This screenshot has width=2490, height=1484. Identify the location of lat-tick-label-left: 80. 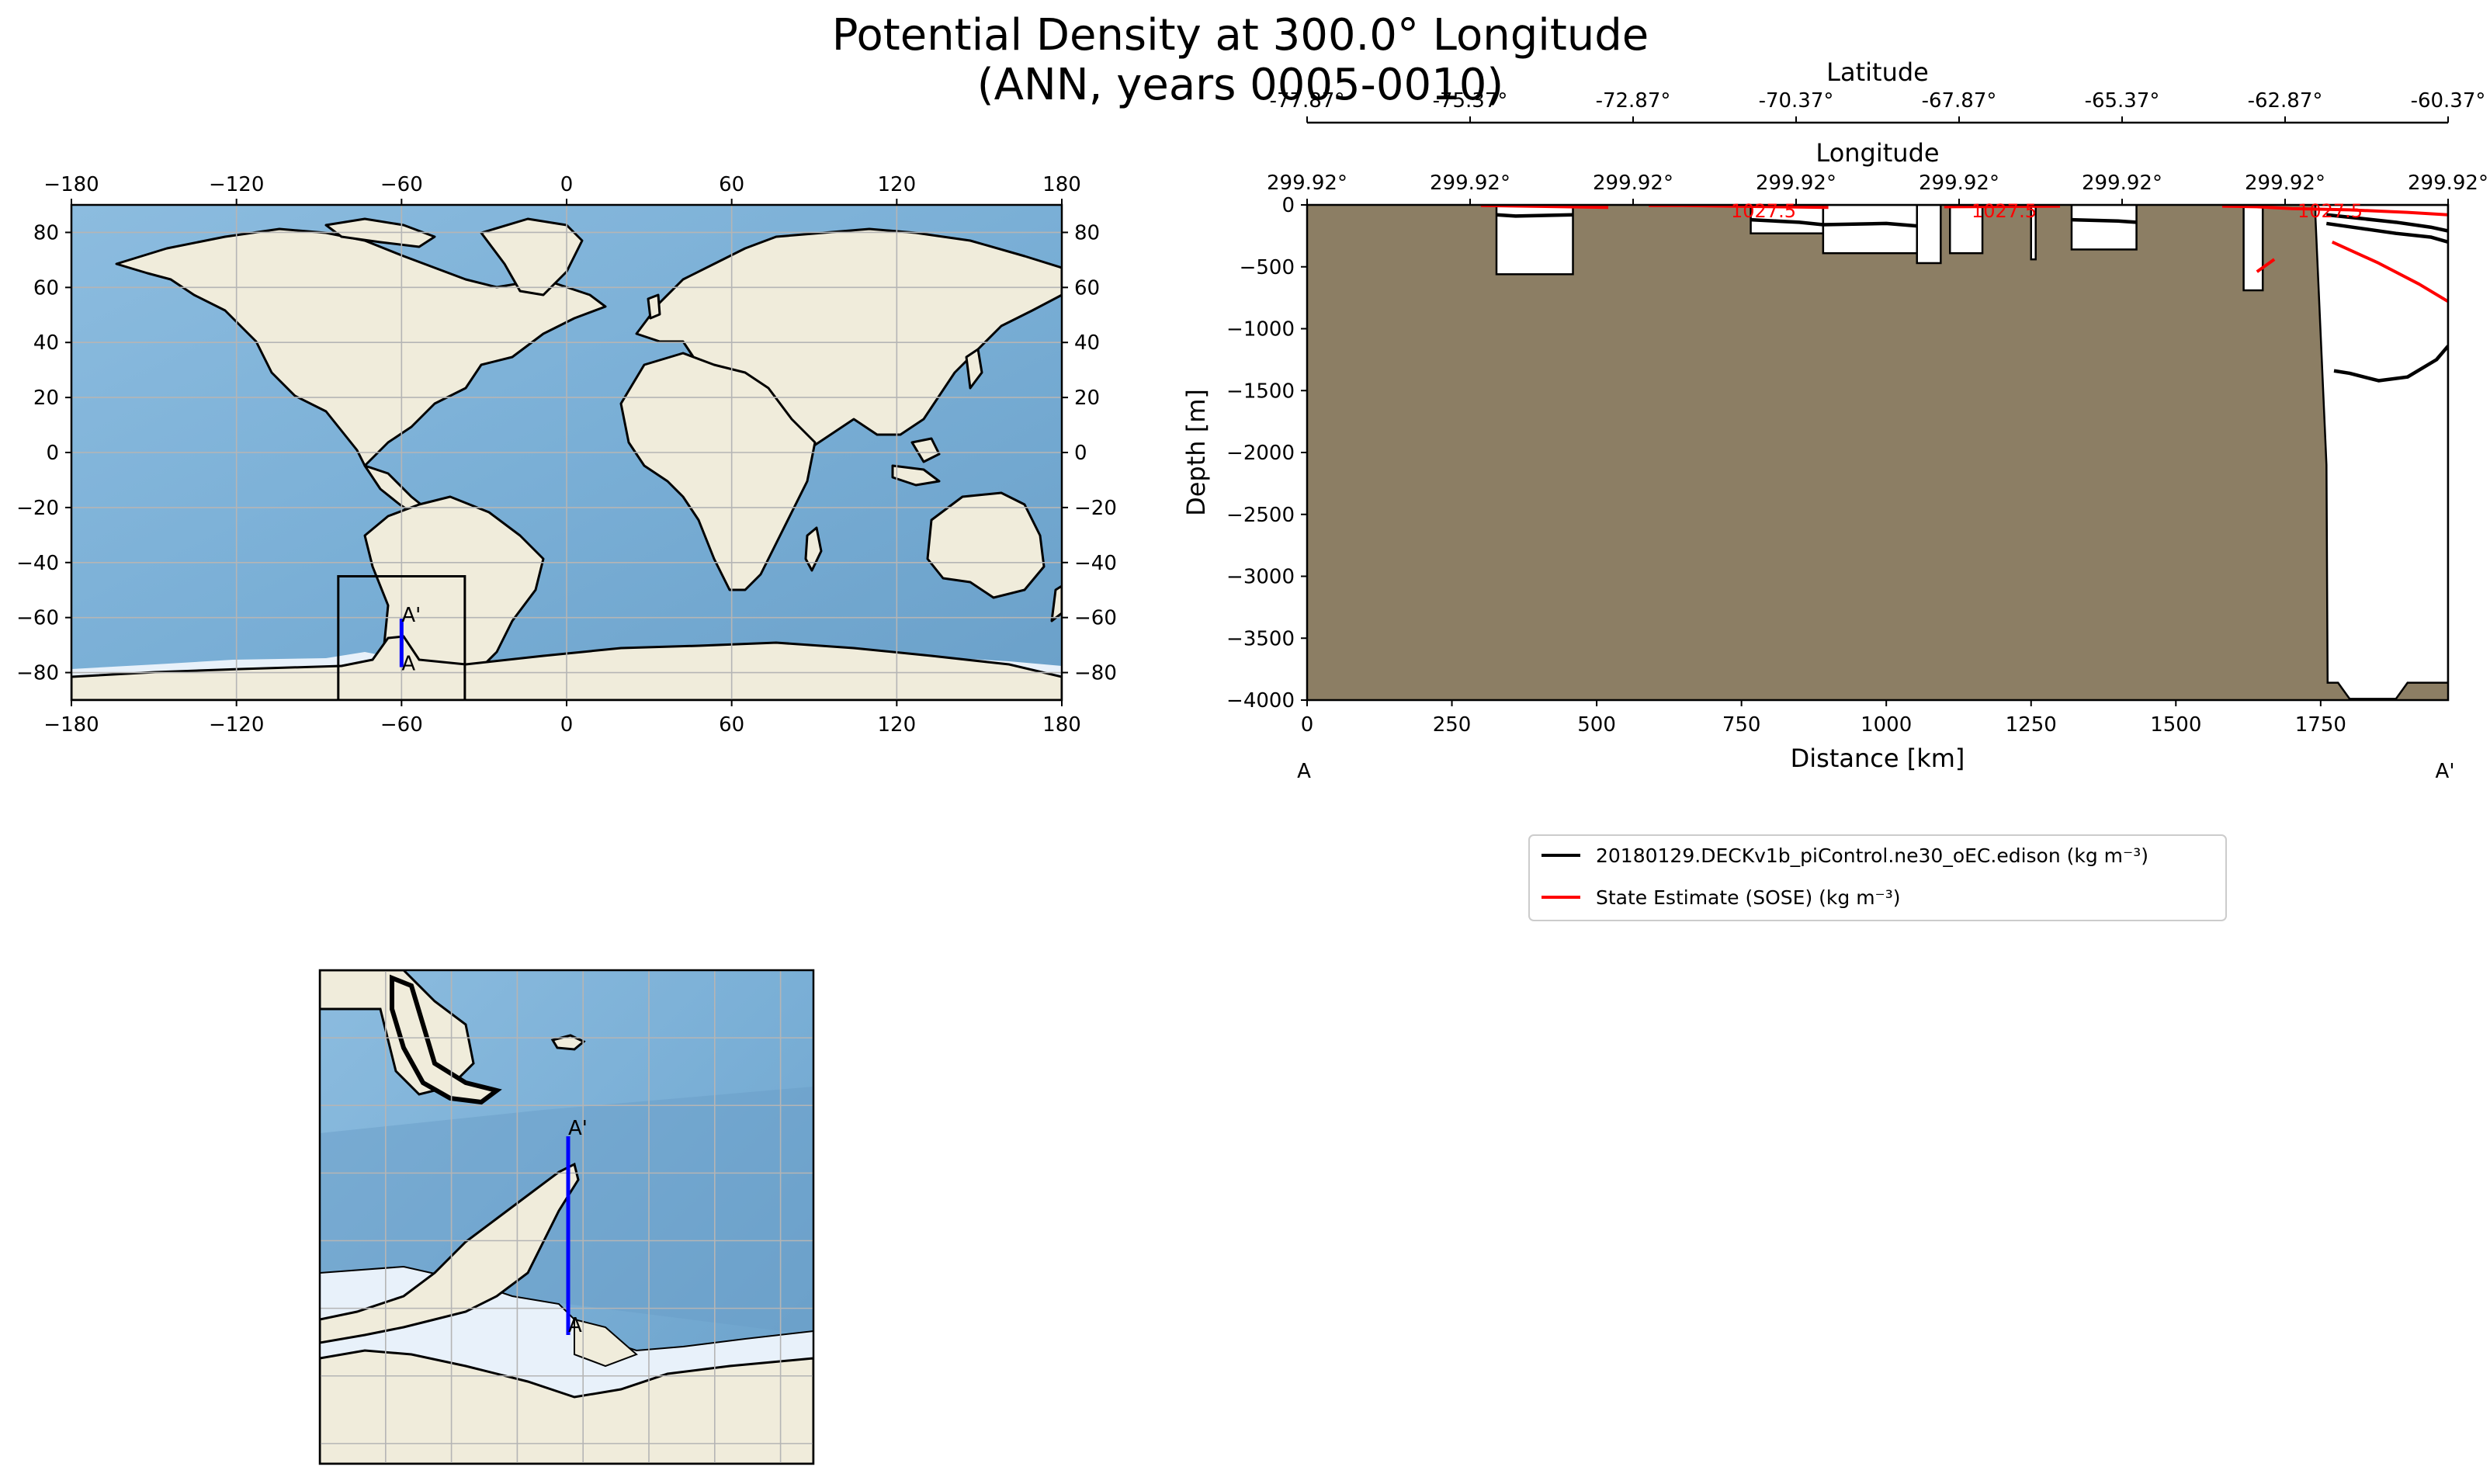
(46, 232).